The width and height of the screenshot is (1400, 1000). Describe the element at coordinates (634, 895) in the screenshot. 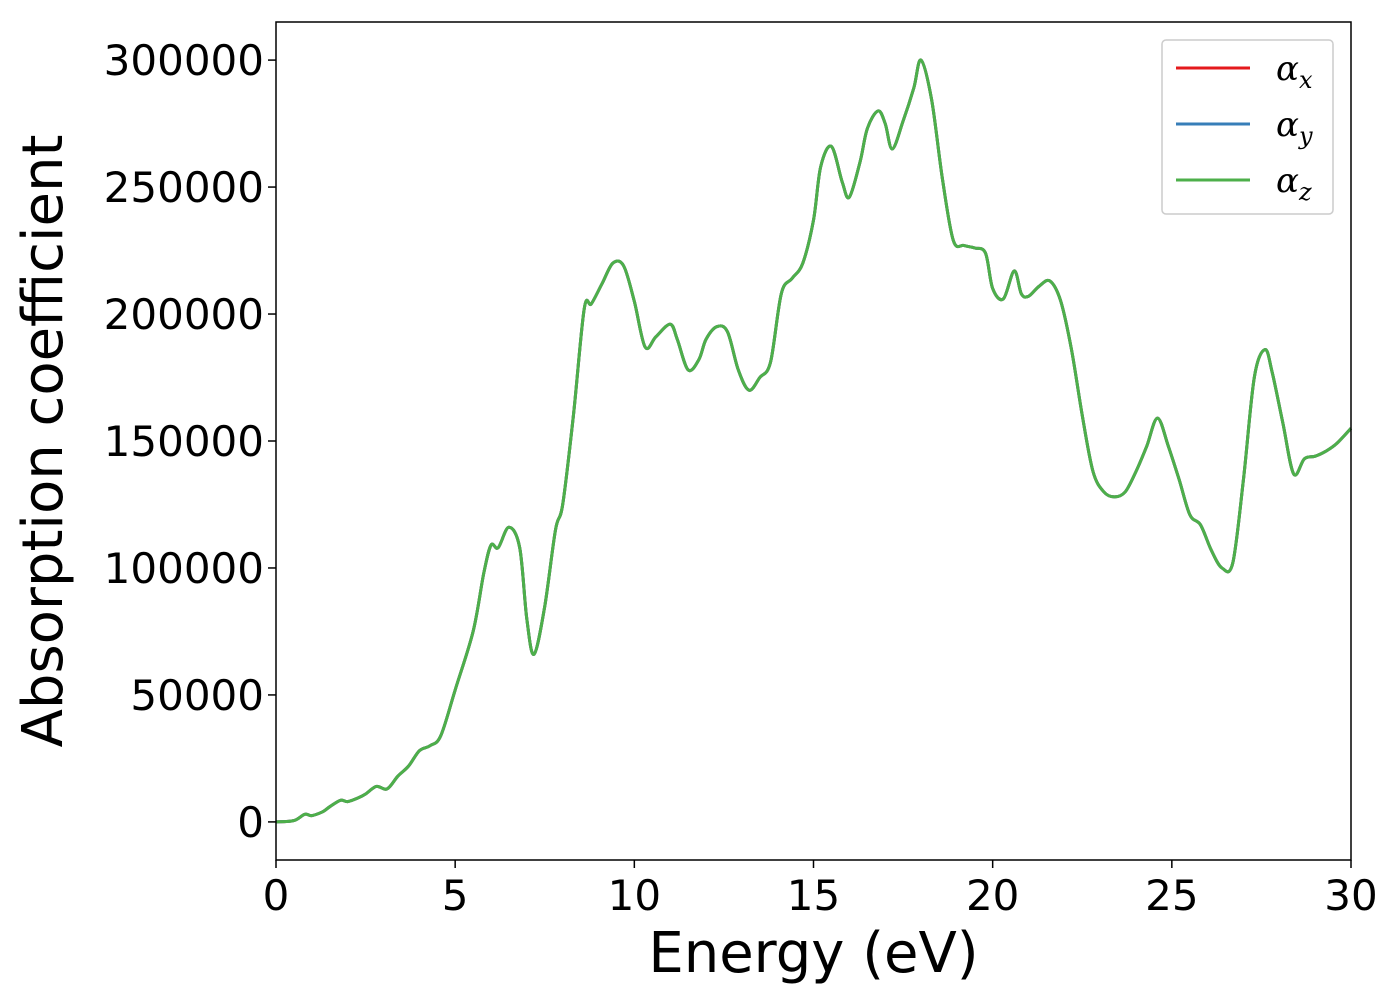

I see `x-tick-label: 10` at that location.